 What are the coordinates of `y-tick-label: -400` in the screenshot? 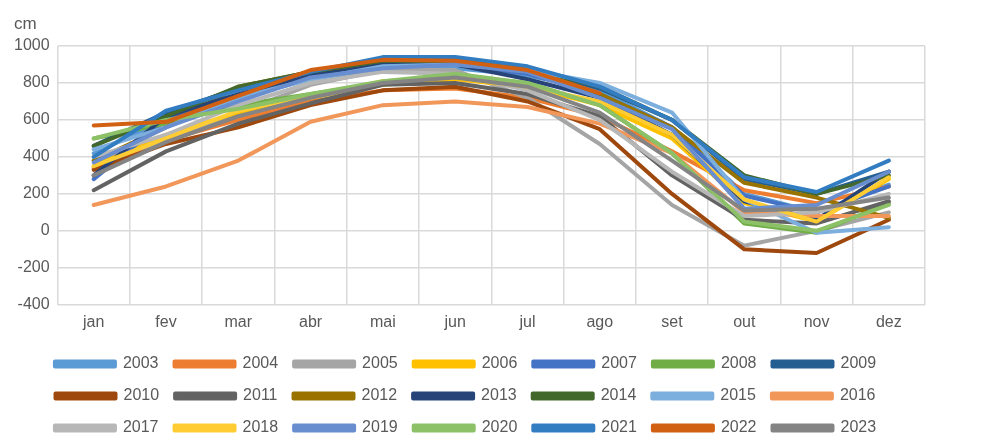 It's located at (33, 304).